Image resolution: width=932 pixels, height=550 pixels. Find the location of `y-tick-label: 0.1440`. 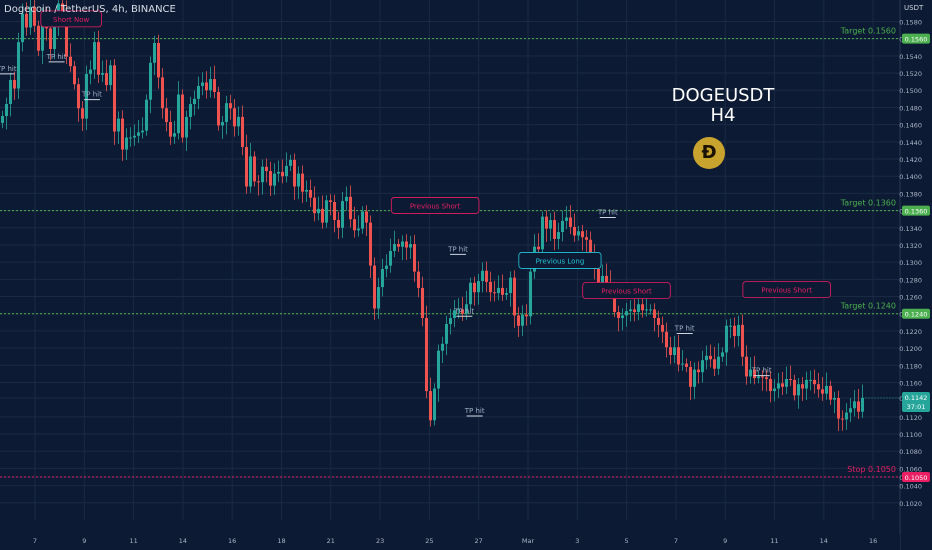

y-tick-label: 0.1440 is located at coordinates (910, 143).